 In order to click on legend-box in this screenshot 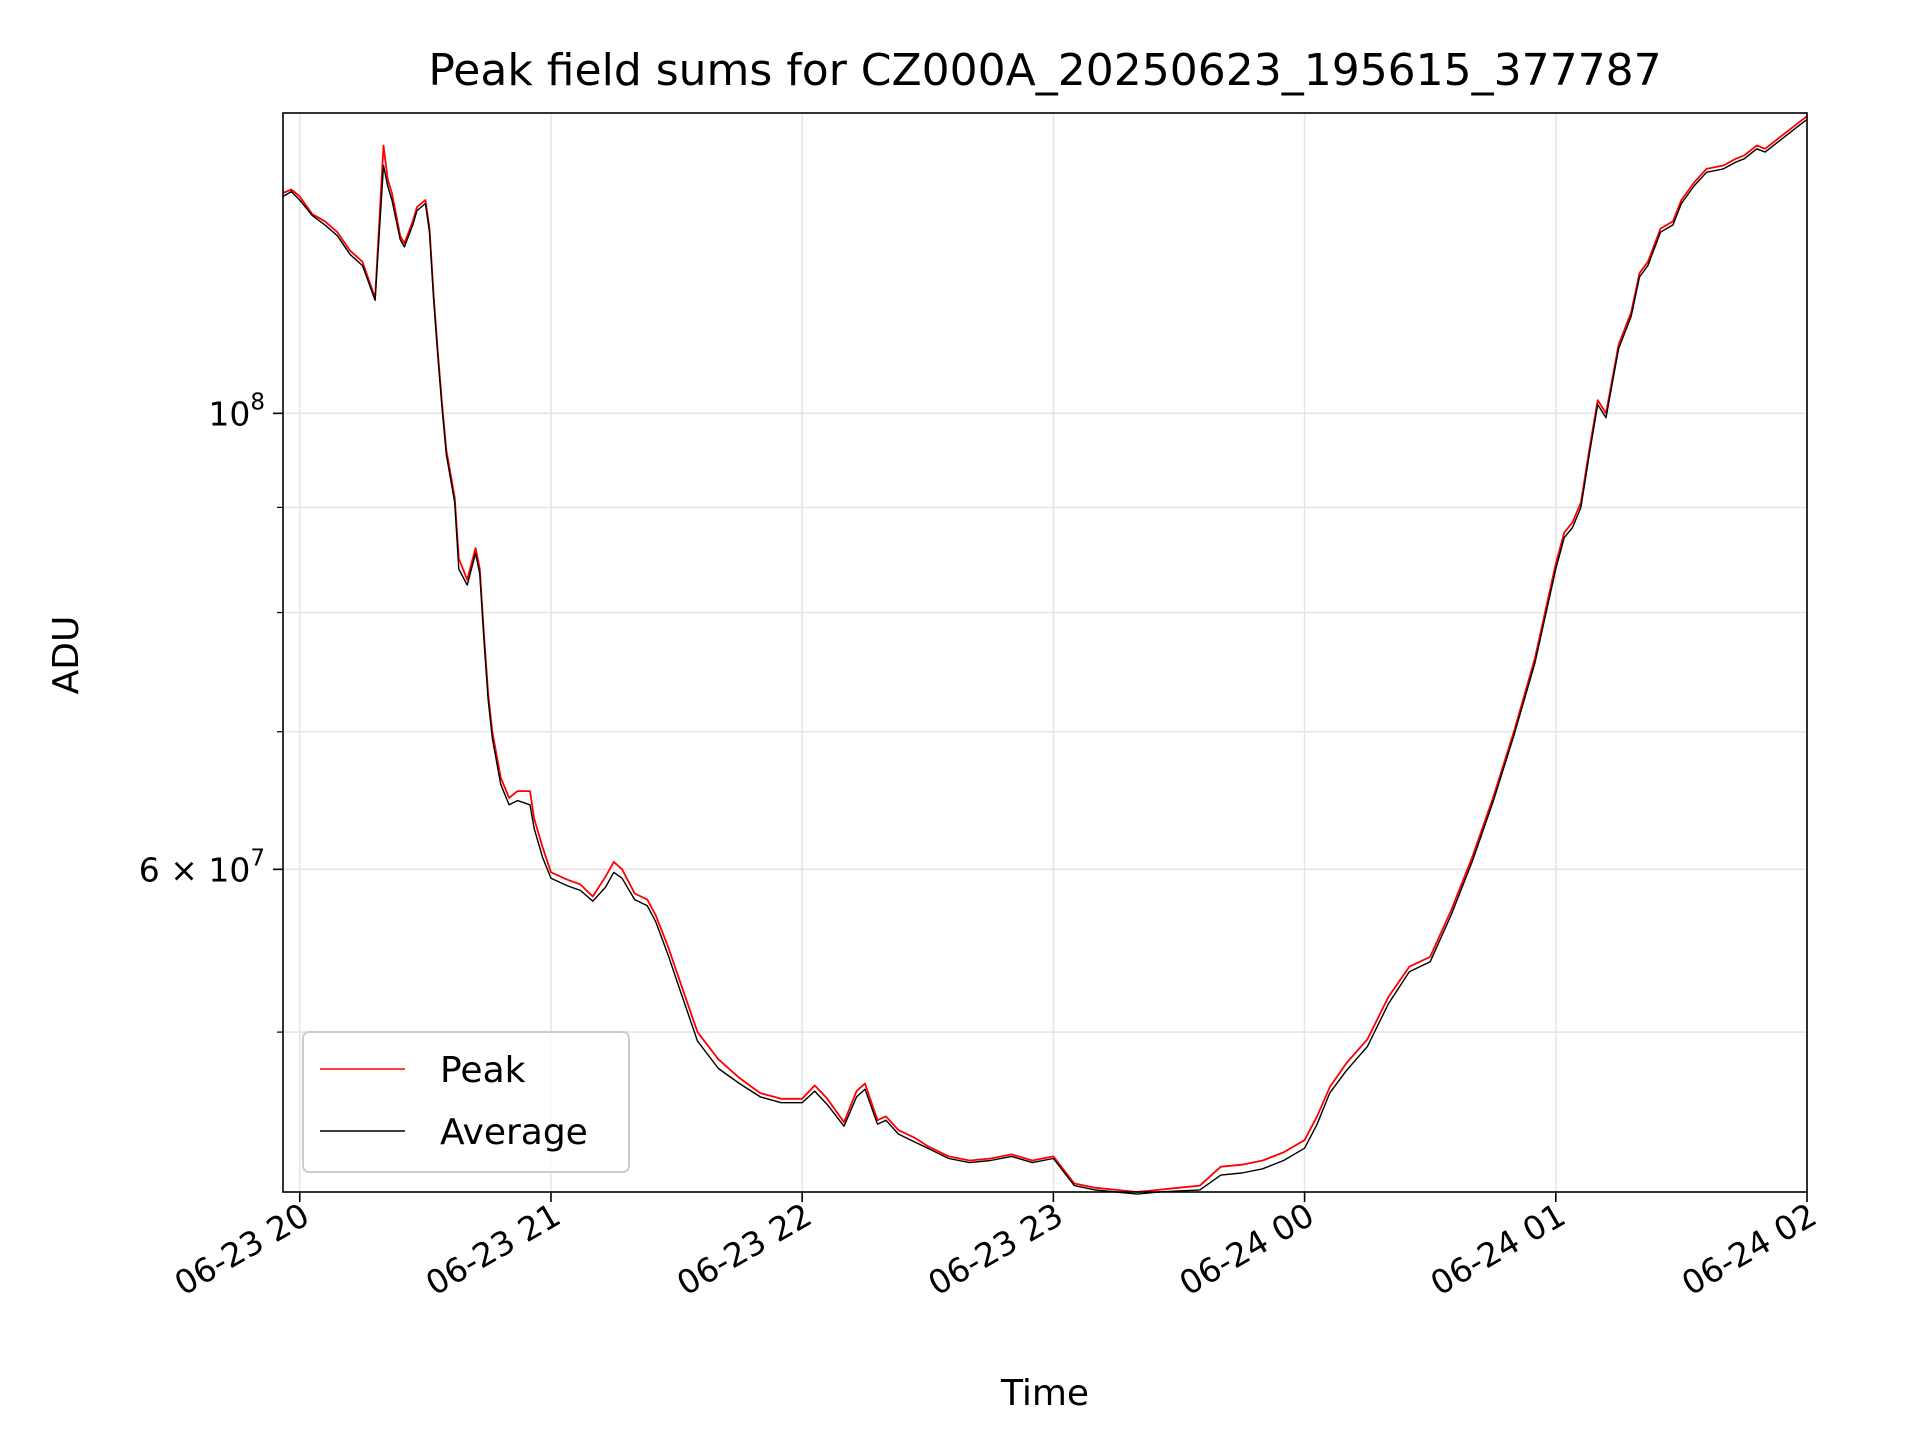, I will do `click(466, 1102)`.